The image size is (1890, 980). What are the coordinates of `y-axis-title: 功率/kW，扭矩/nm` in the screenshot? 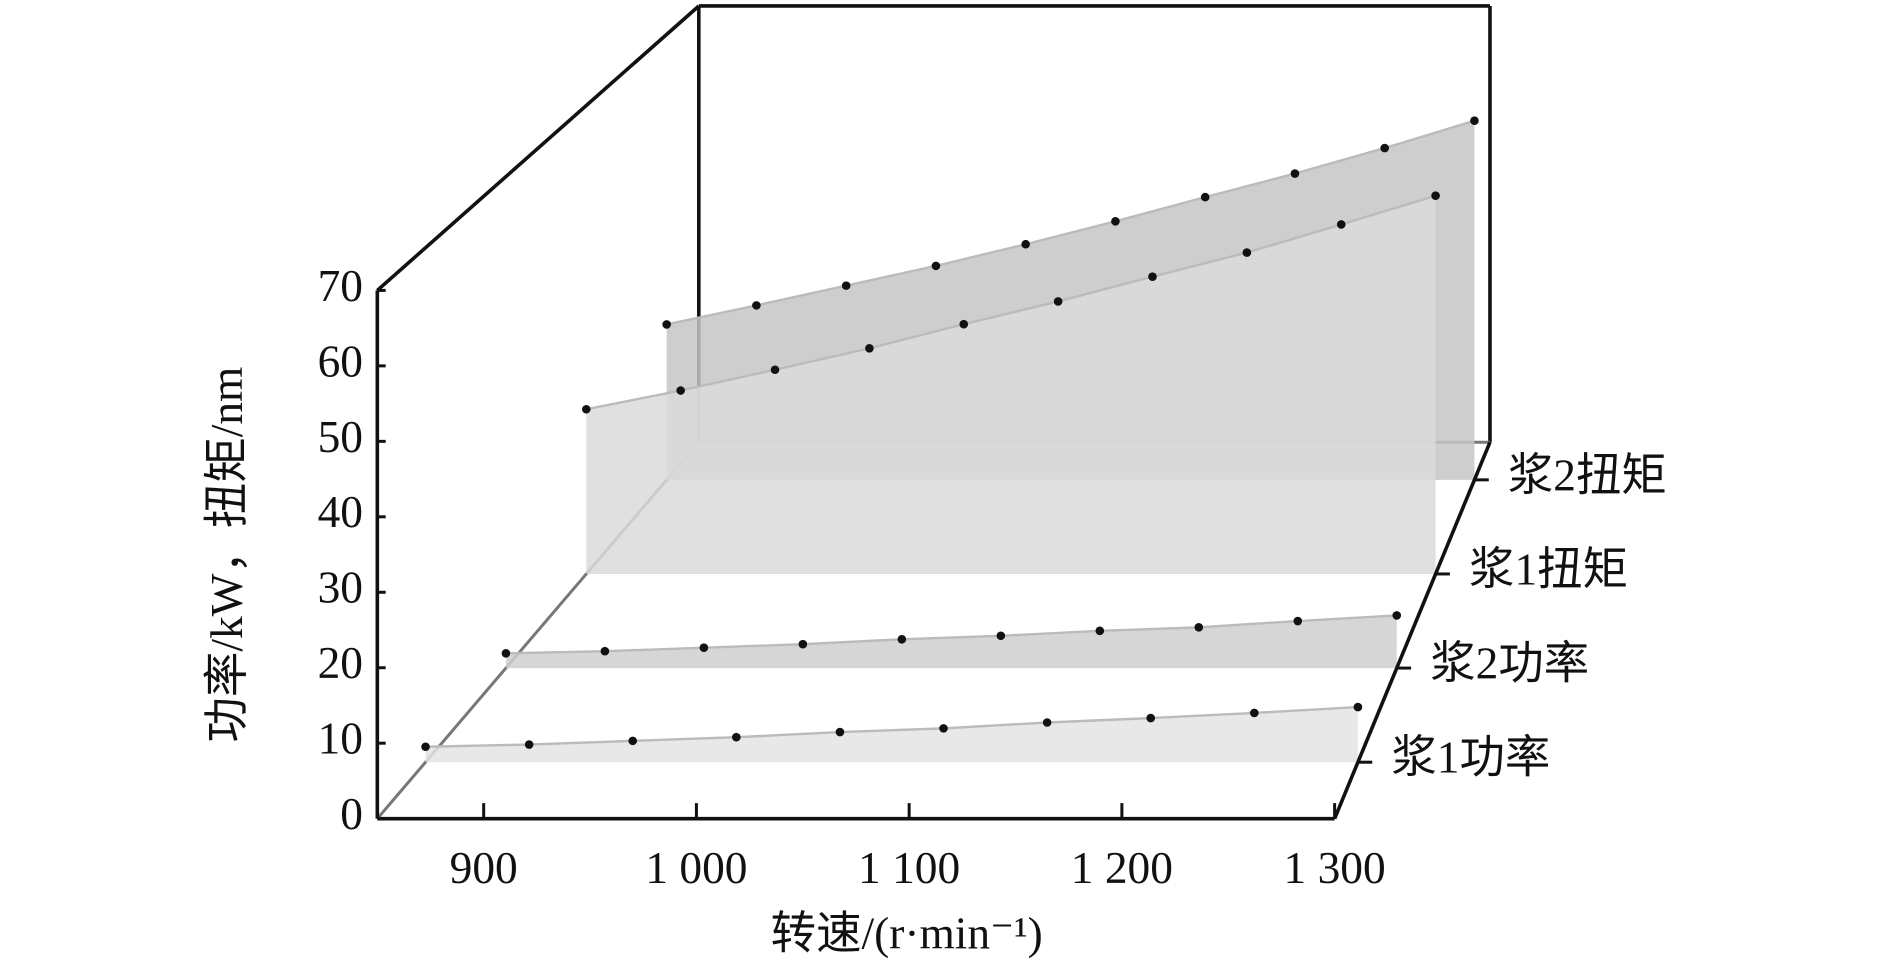 It's located at (227, 555).